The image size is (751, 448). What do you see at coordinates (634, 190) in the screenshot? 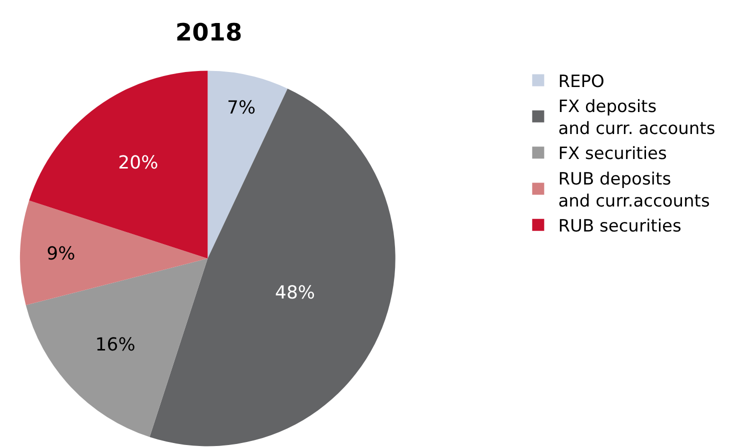
I see `legend-label: RUB deposits and curr.accounts` at bounding box center [634, 190].